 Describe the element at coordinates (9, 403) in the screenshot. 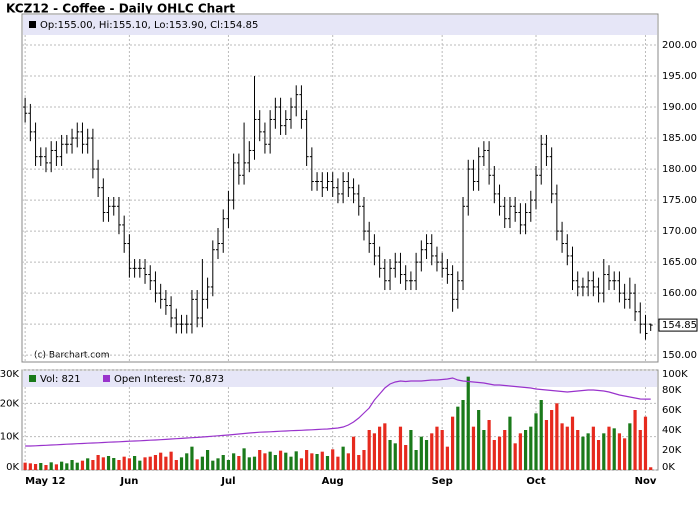

I see `y-tick-label: 20K` at that location.